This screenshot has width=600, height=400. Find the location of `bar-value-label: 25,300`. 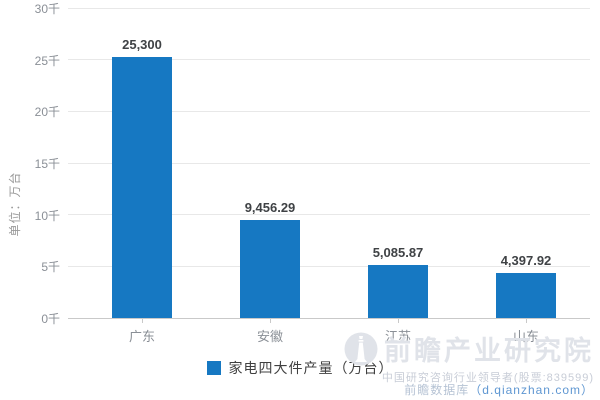

bar-value-label: 25,300 is located at coordinates (142, 44).